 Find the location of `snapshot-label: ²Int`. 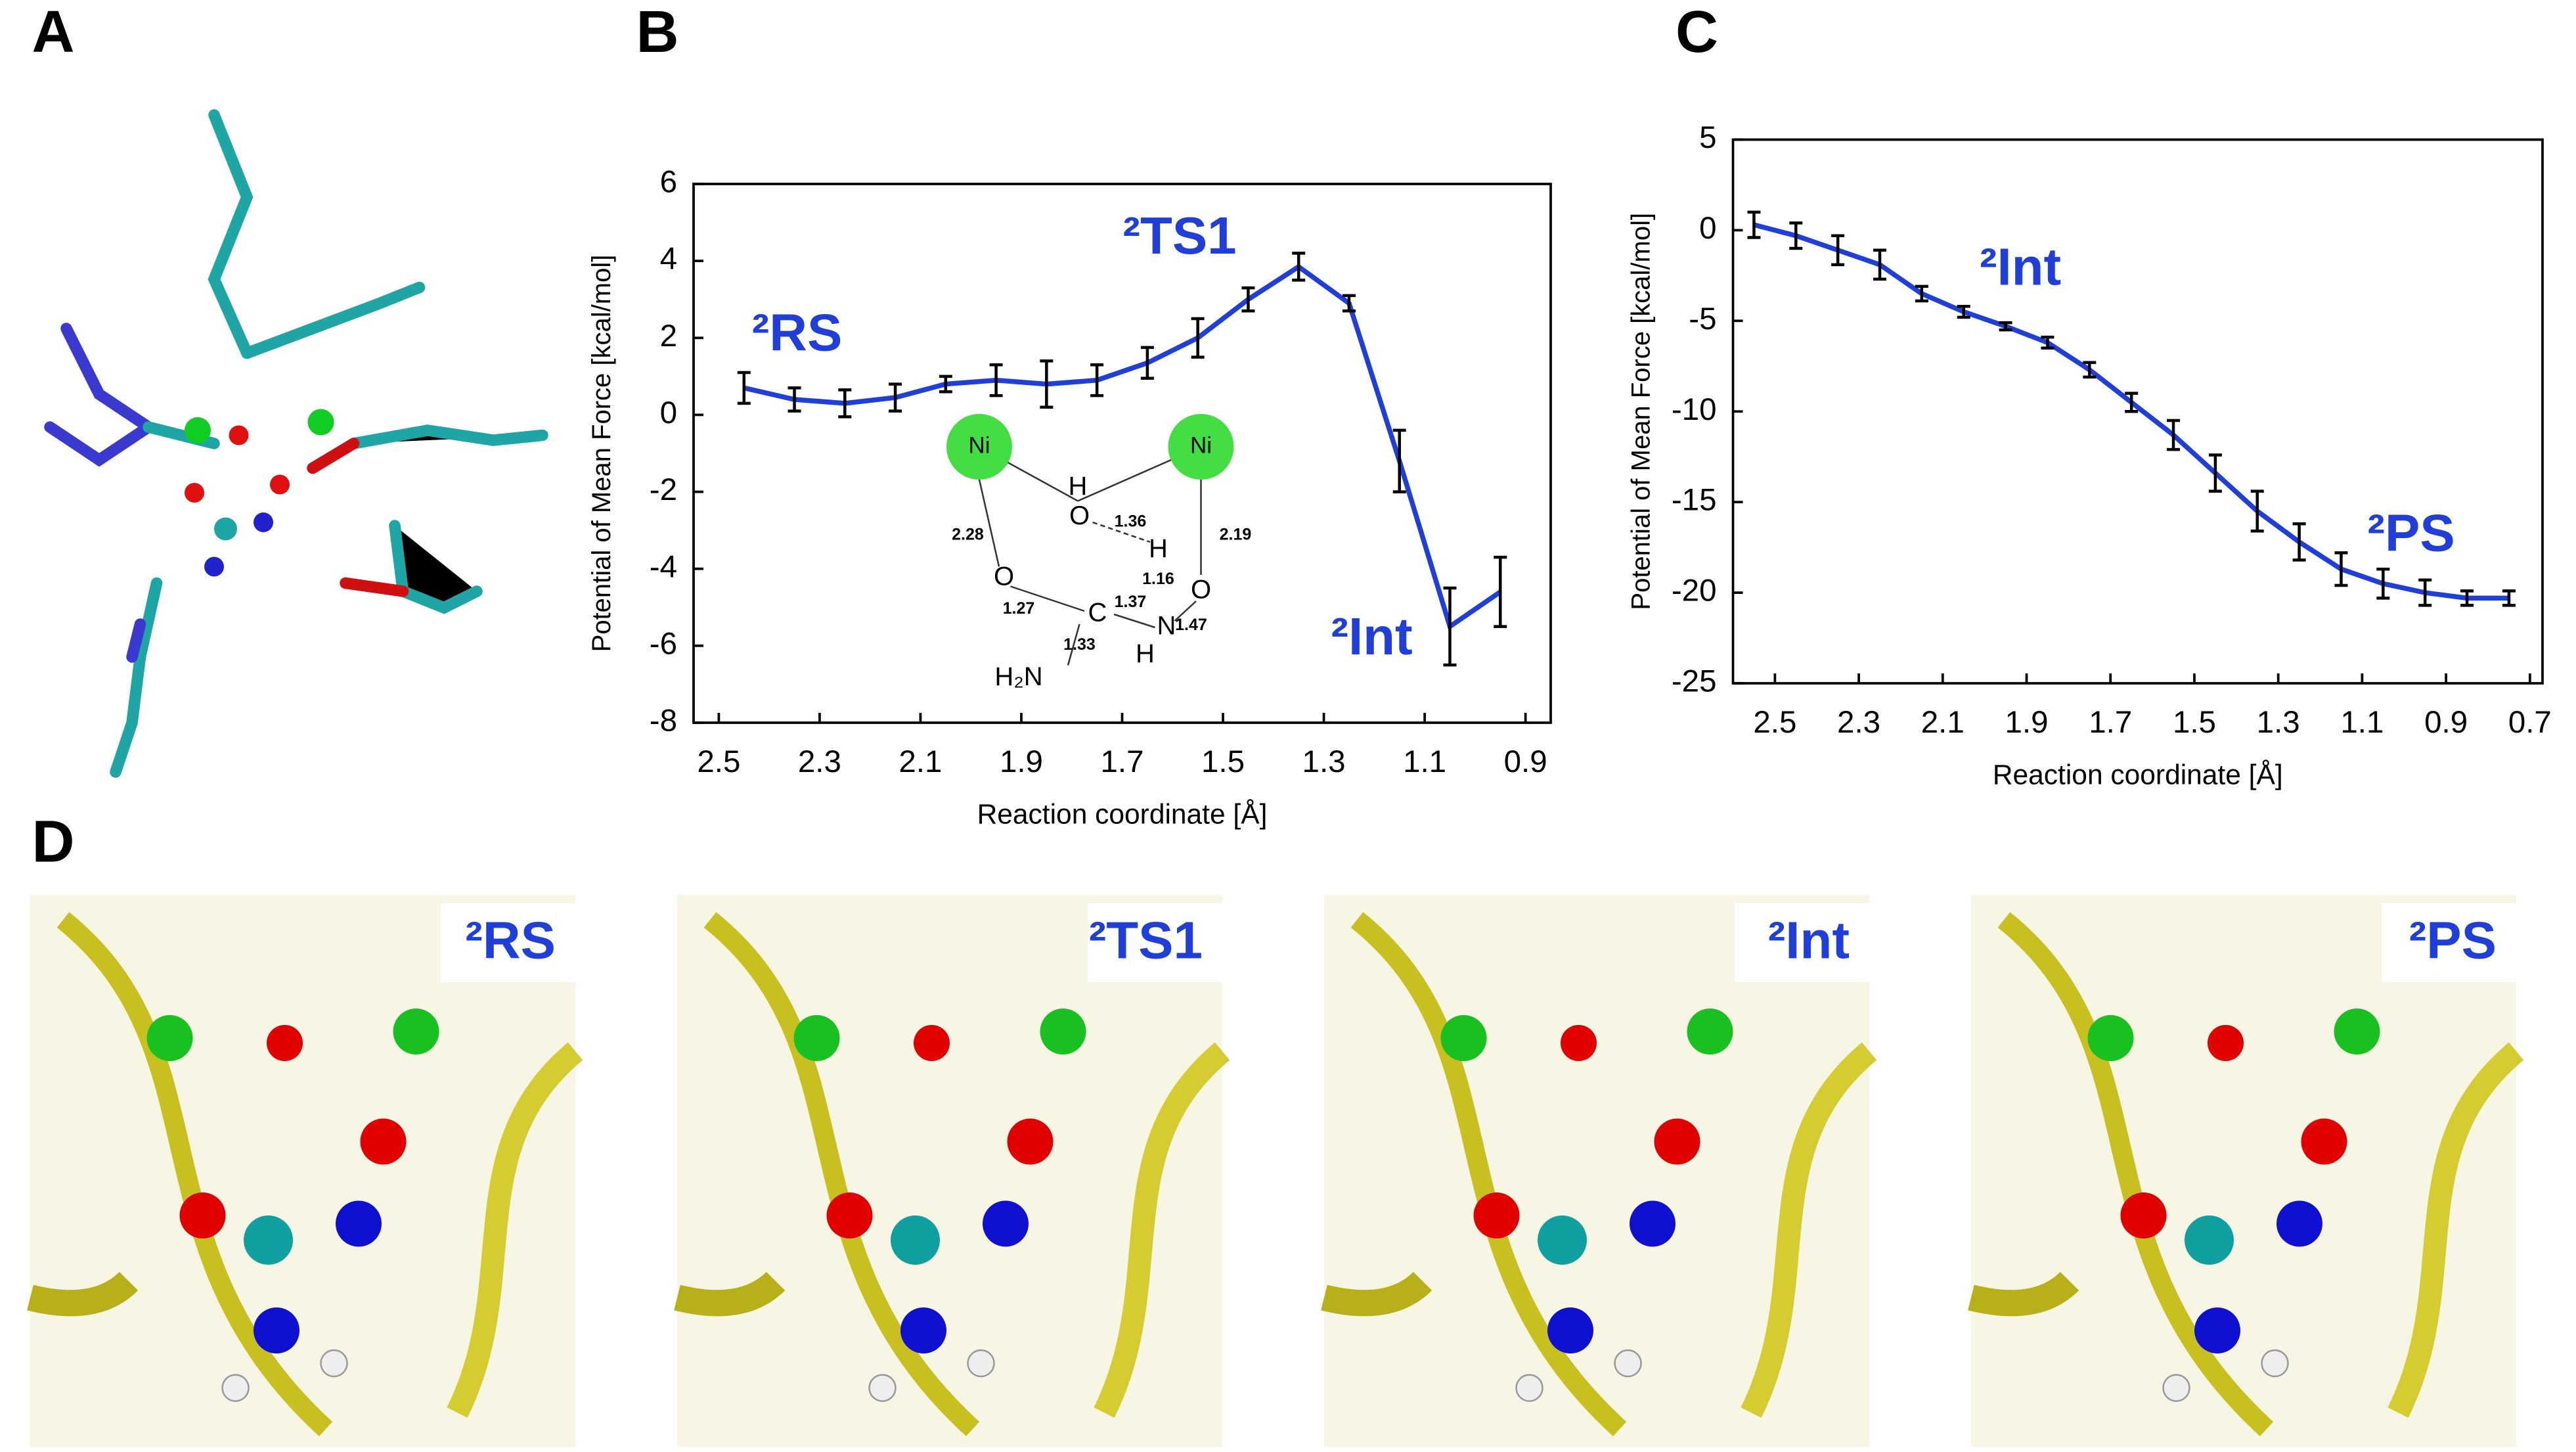

snapshot-label: ²Int is located at coordinates (1809, 940).